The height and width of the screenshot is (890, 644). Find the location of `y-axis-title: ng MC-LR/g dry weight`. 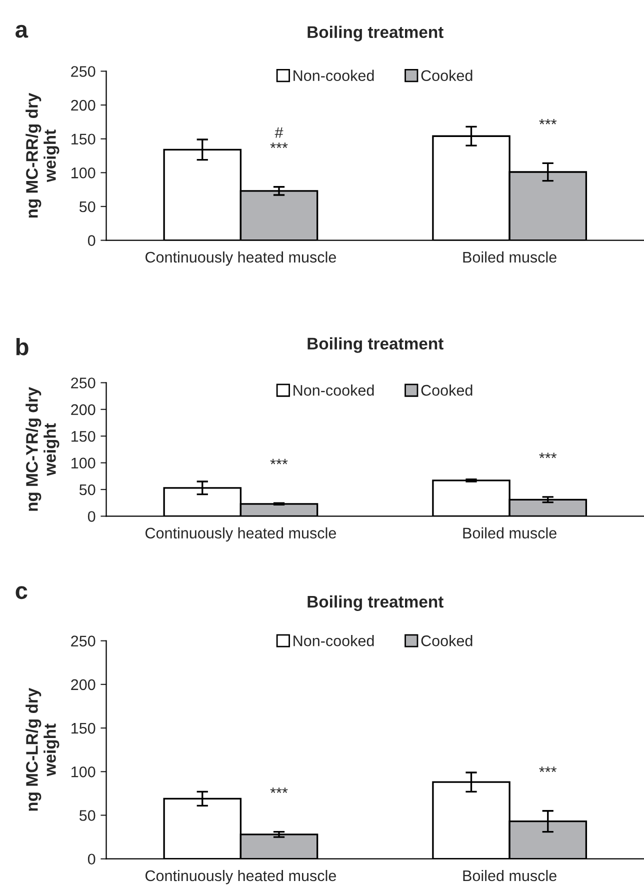

y-axis-title: ng MC-LR/g dry weight is located at coordinates (43, 749).